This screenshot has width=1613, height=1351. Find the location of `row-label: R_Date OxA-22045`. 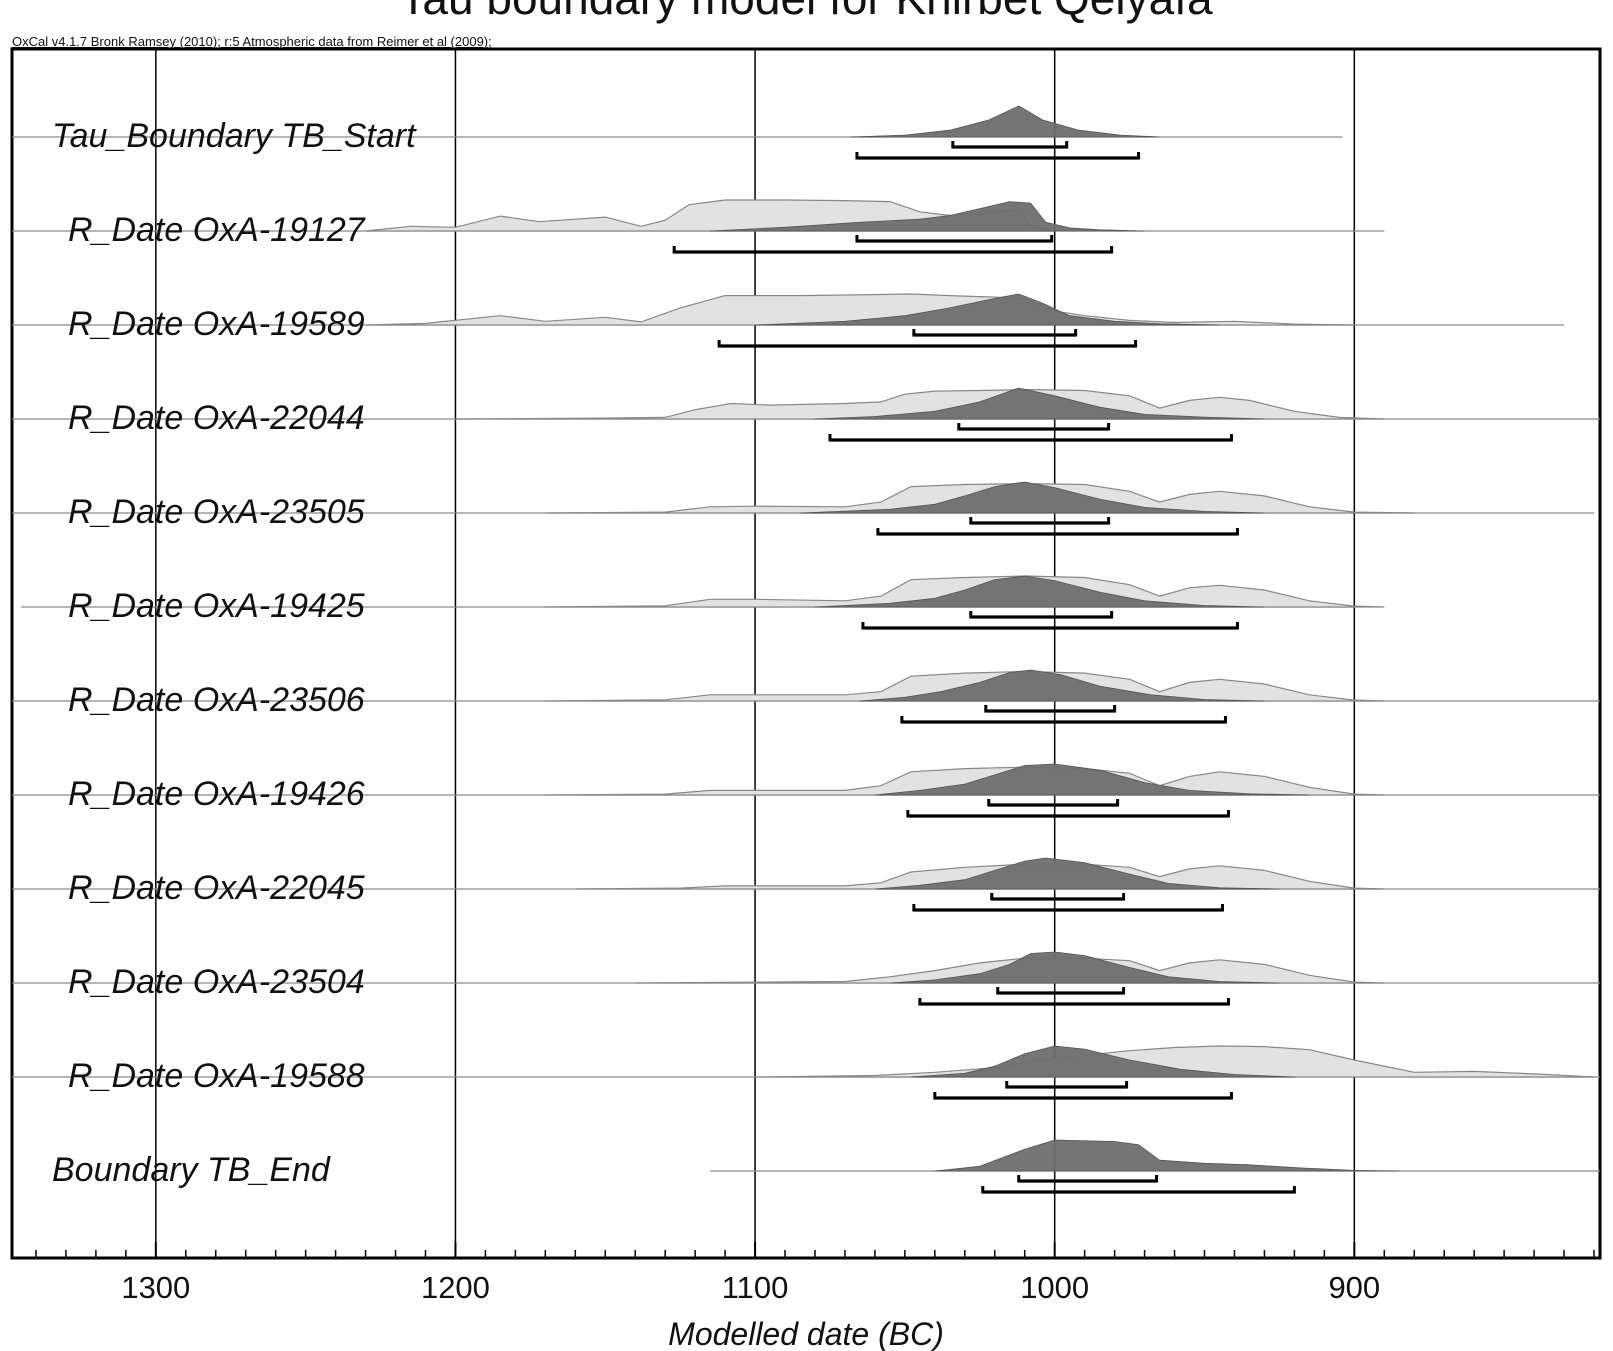

row-label: R_Date OxA-22045 is located at coordinates (216, 888).